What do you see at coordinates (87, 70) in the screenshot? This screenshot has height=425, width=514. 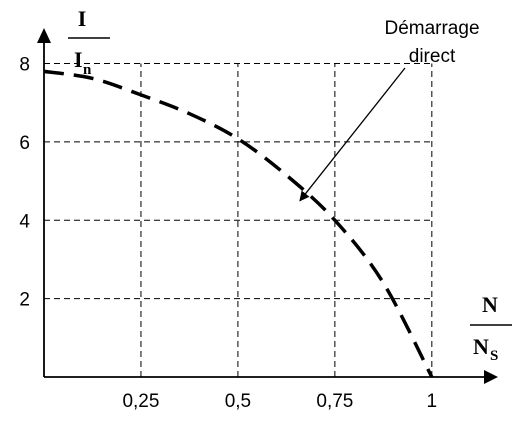 I see `y-label-subscript: n` at bounding box center [87, 70].